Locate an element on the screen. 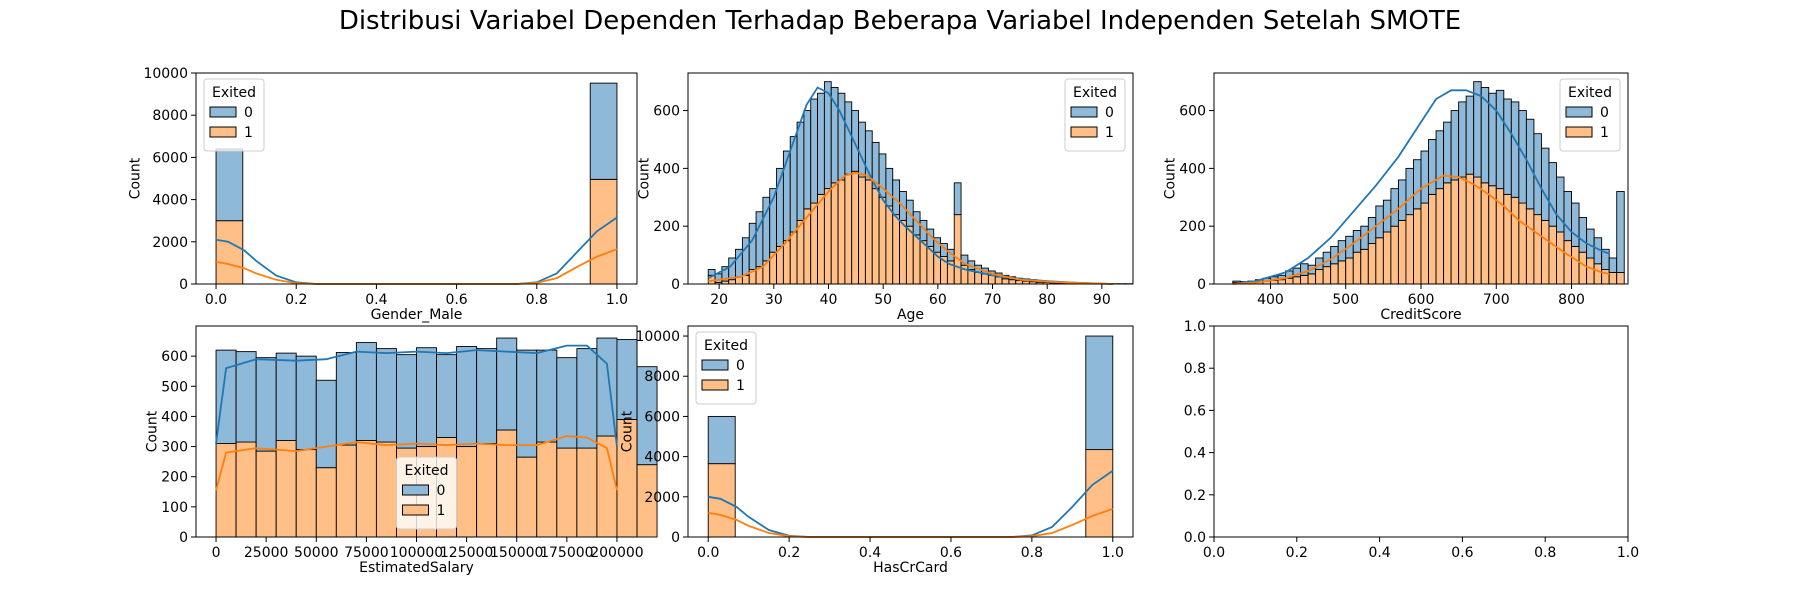  y-tick-label: 0.6 is located at coordinates (1195, 411).